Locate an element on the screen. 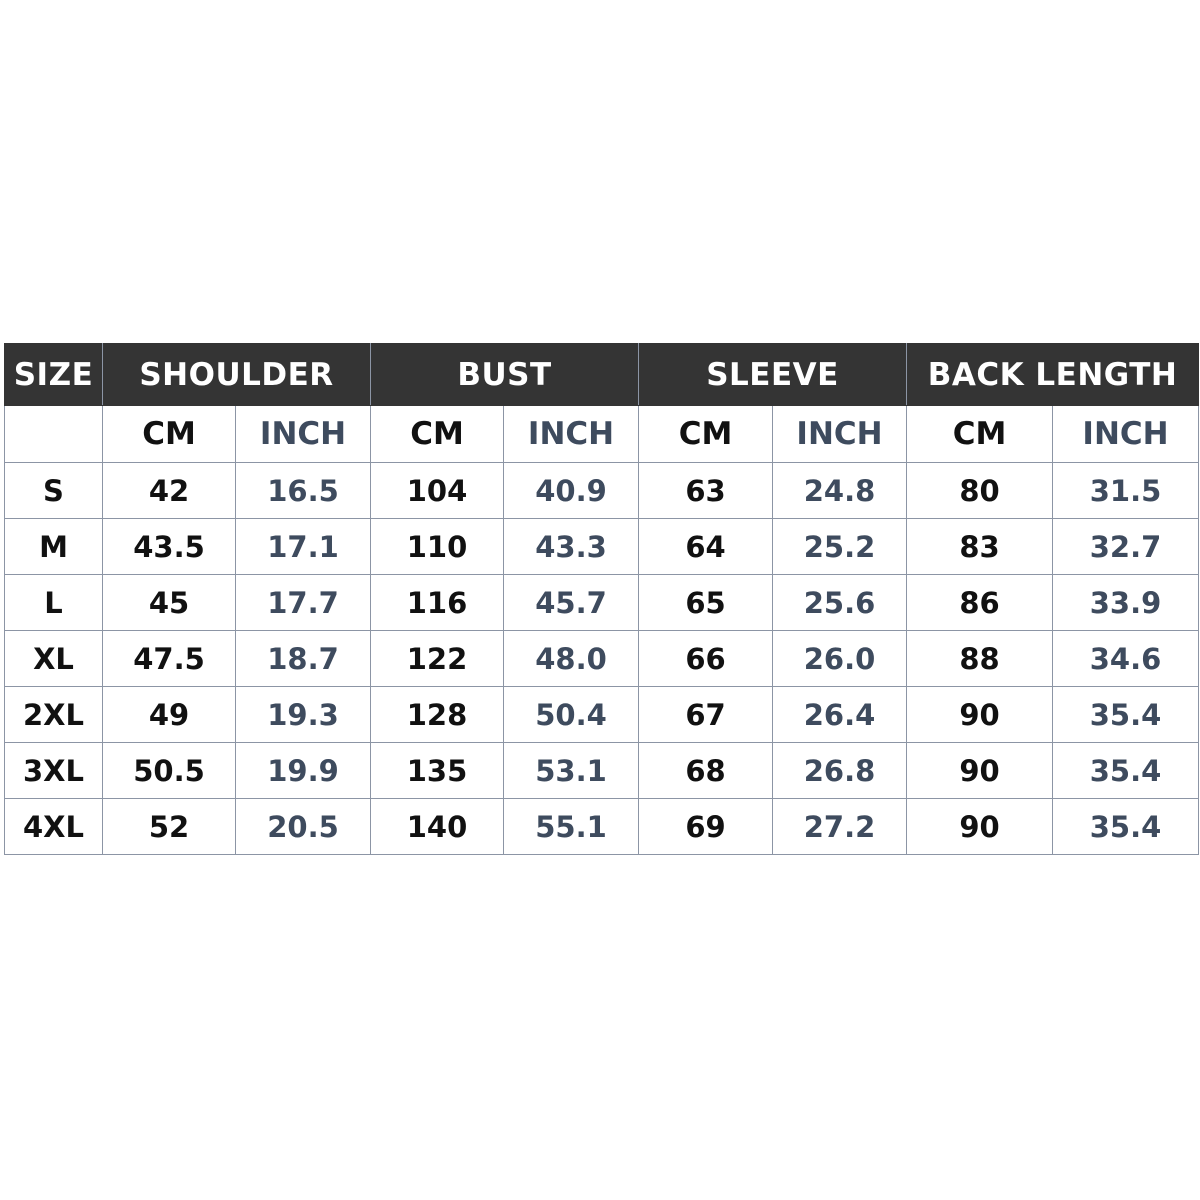  inch-value-cell: 33.9 is located at coordinates (1126, 602).